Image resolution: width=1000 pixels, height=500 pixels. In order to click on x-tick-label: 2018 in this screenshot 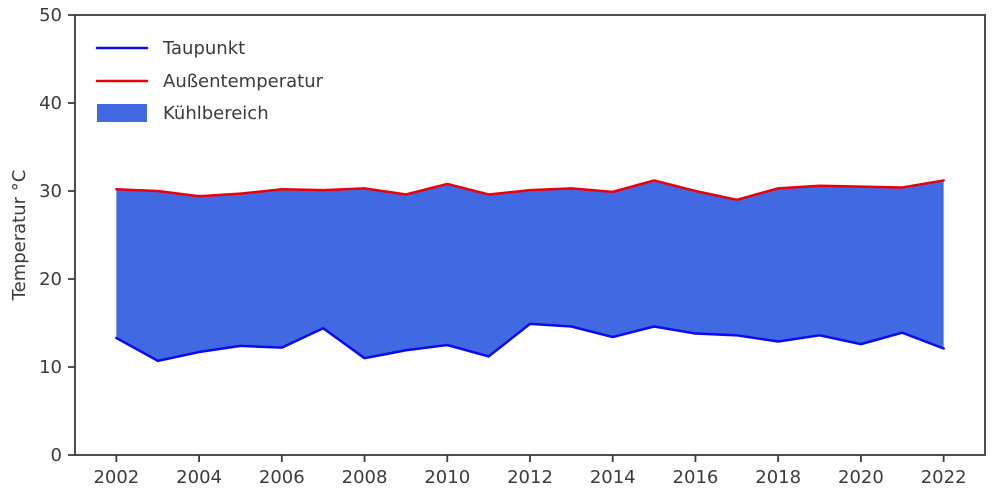, I will do `click(778, 477)`.